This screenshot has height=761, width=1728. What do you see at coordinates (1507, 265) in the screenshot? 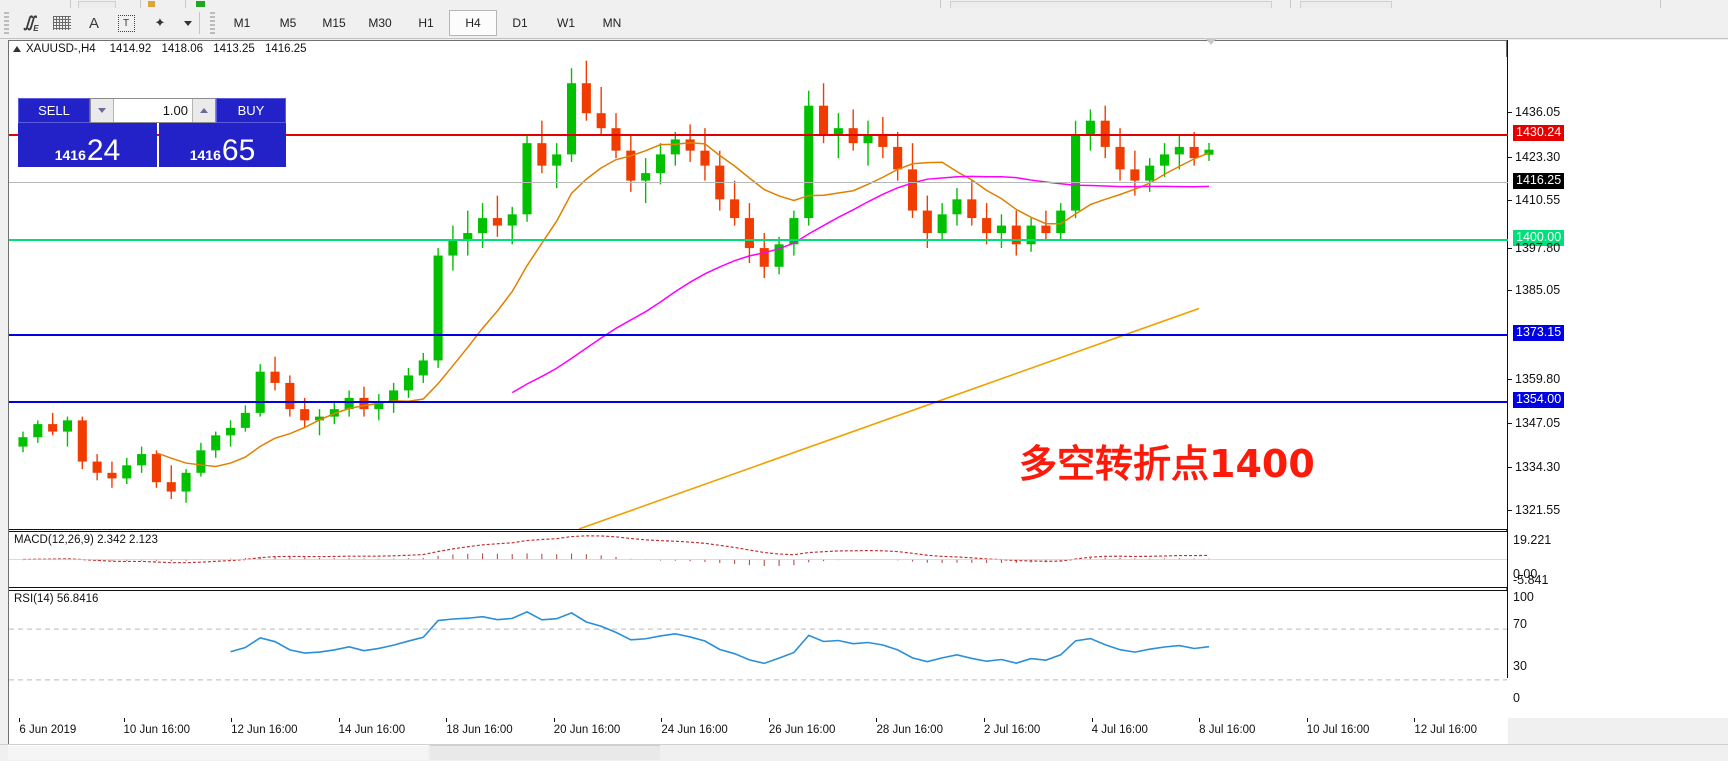
I see `price-axis-line` at bounding box center [1507, 265].